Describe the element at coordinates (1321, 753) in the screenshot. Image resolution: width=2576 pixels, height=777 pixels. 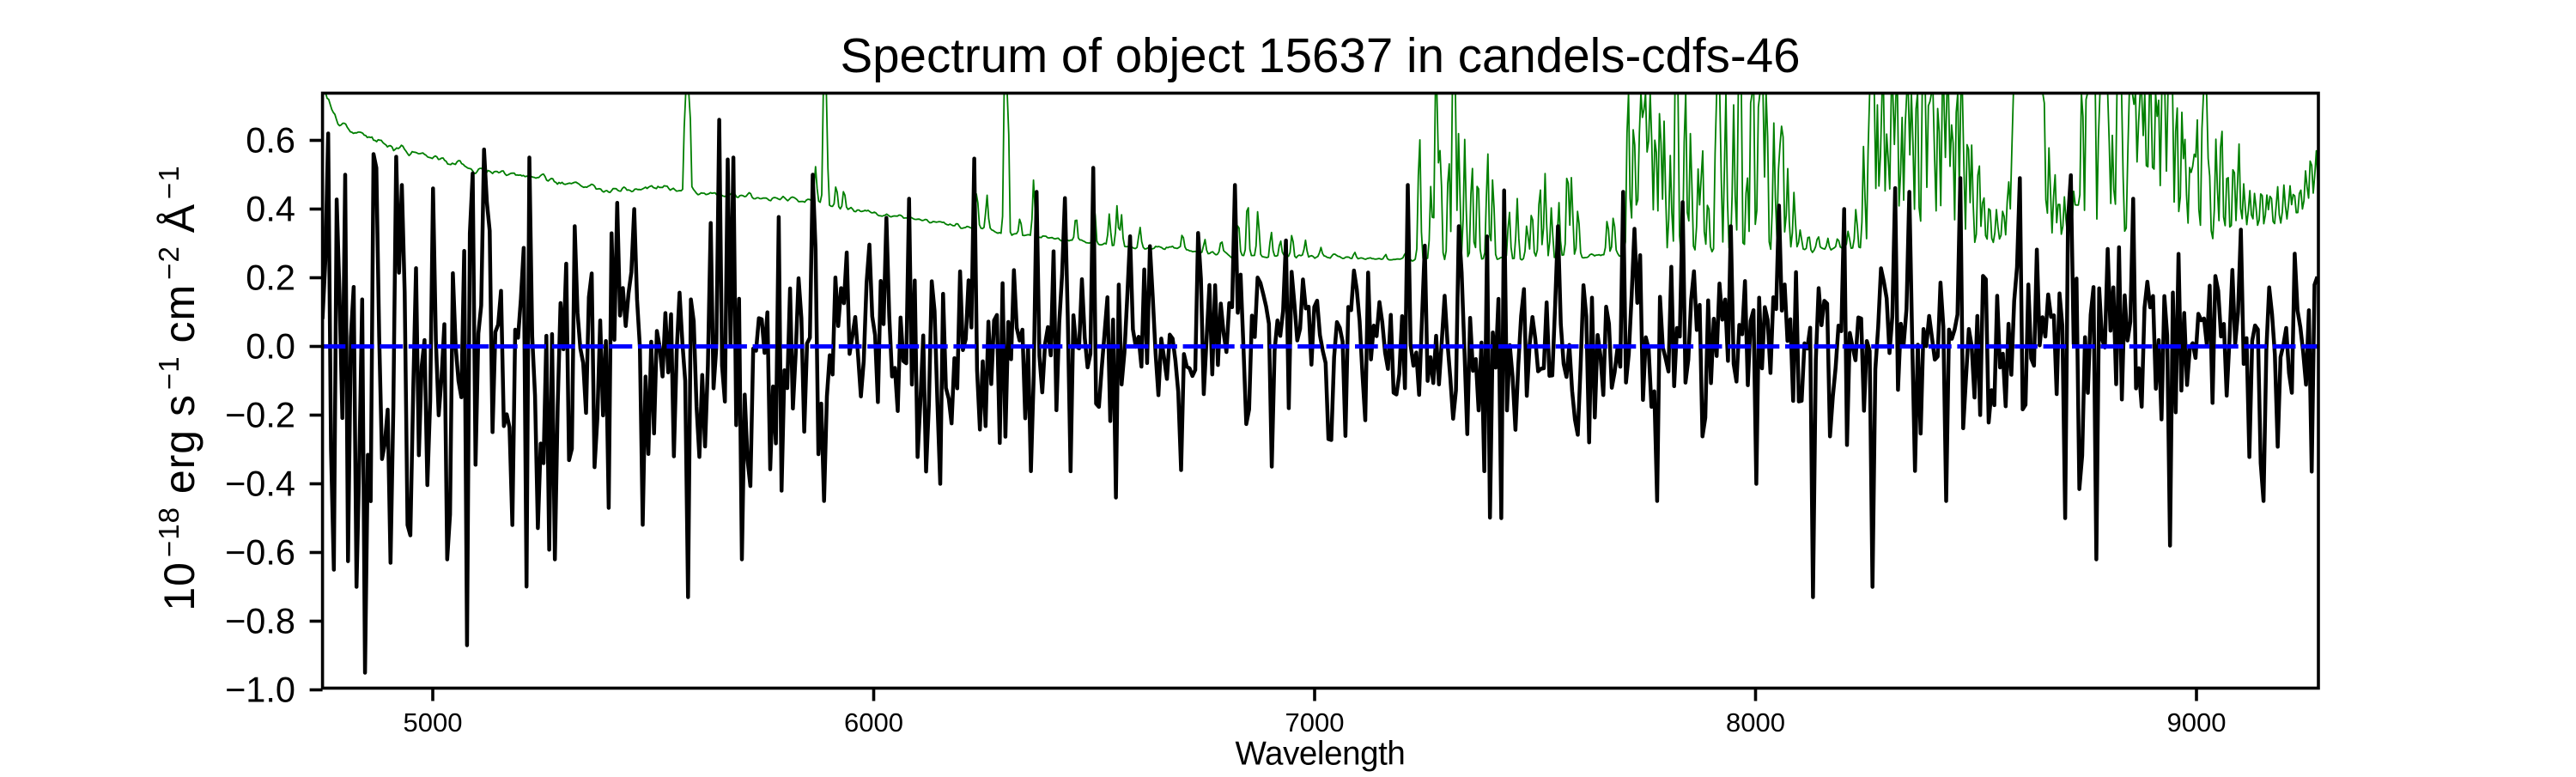
I see `svg-text: Wavelength` at that location.